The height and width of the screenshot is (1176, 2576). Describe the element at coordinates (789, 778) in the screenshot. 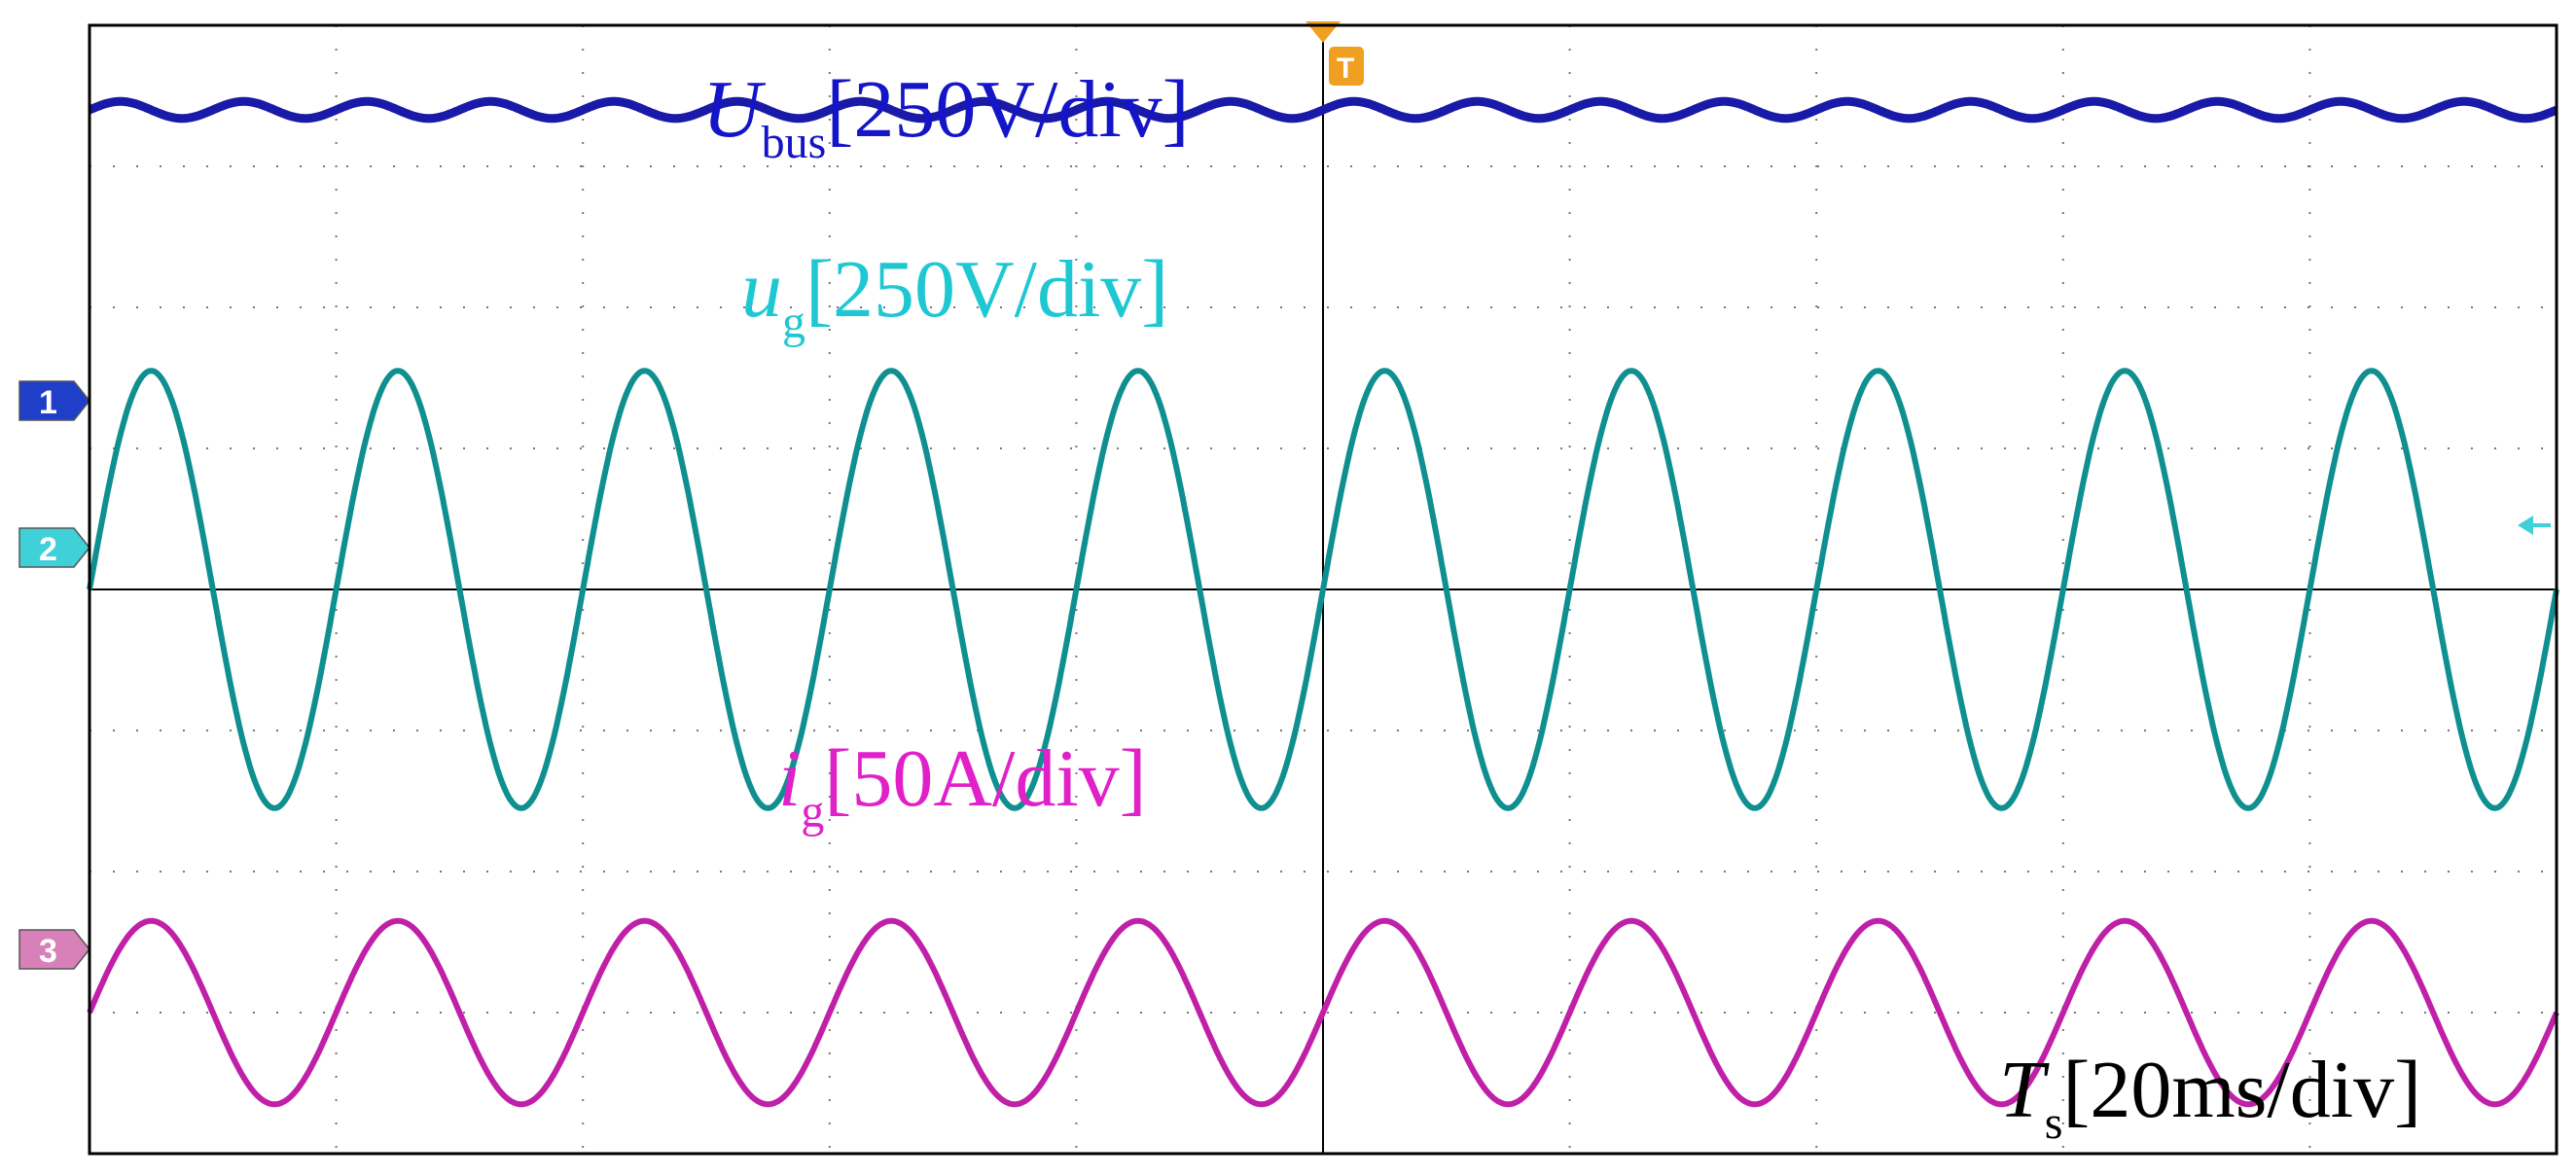

I see `ig-symbol: i` at that location.